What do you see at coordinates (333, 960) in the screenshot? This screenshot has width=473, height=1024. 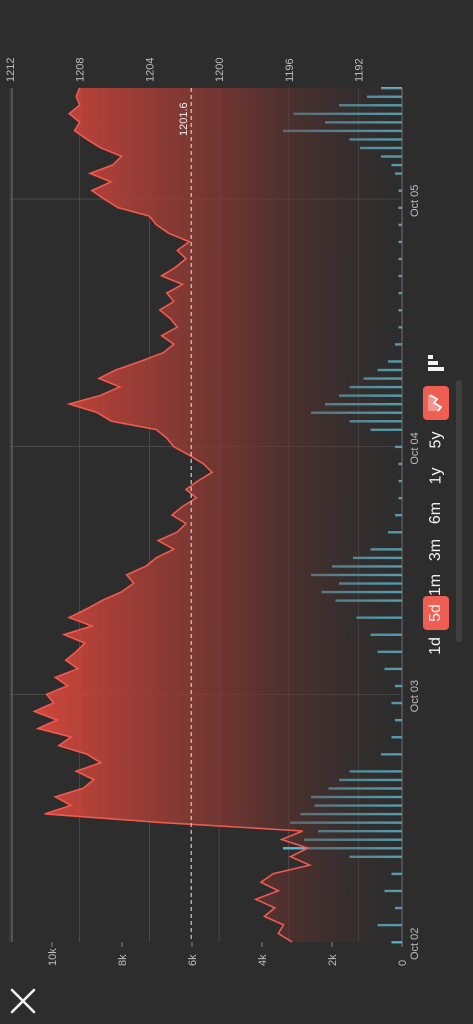 I see `volume-tick-label: 2k` at bounding box center [333, 960].